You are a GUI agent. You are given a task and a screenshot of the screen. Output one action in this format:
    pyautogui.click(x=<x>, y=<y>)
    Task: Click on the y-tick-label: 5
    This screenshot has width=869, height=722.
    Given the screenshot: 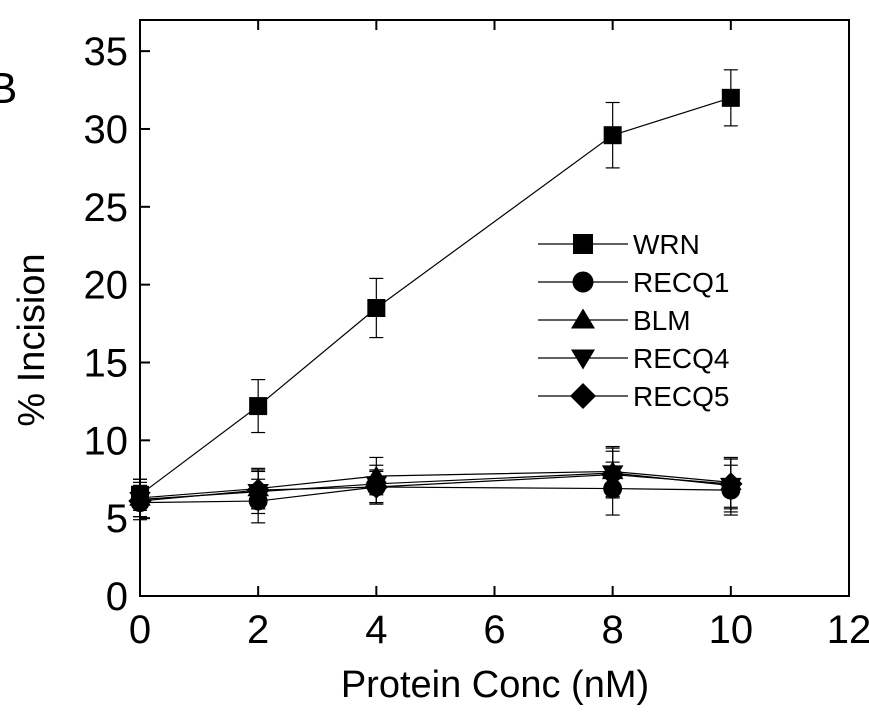 What is the action you would take?
    pyautogui.click(x=117, y=519)
    